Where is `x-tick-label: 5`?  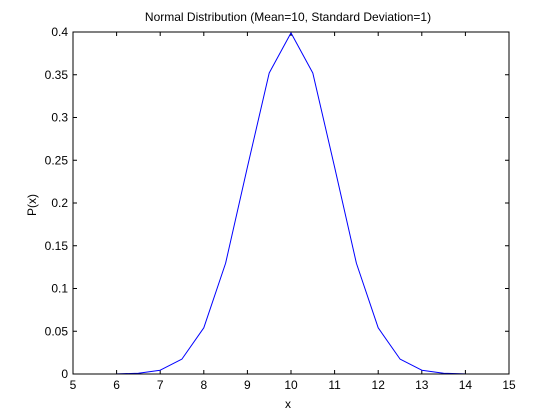 x-tick-label: 5 is located at coordinates (73, 385).